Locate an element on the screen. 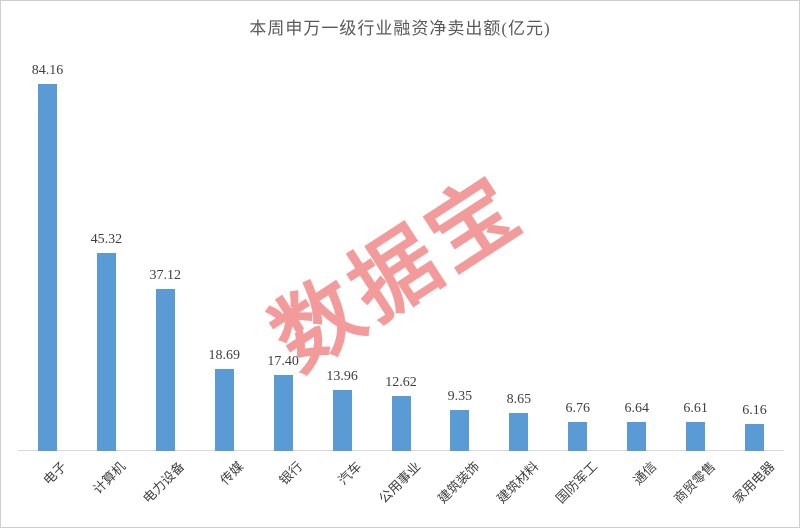 This screenshot has height=528, width=800. value-label: 6.16 is located at coordinates (754, 410).